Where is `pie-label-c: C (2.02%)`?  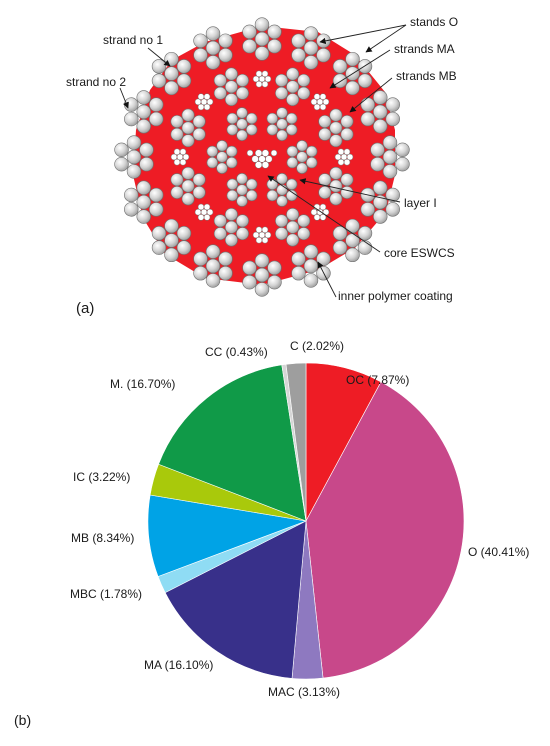
pie-label-c: C (2.02%) is located at coordinates (317, 346).